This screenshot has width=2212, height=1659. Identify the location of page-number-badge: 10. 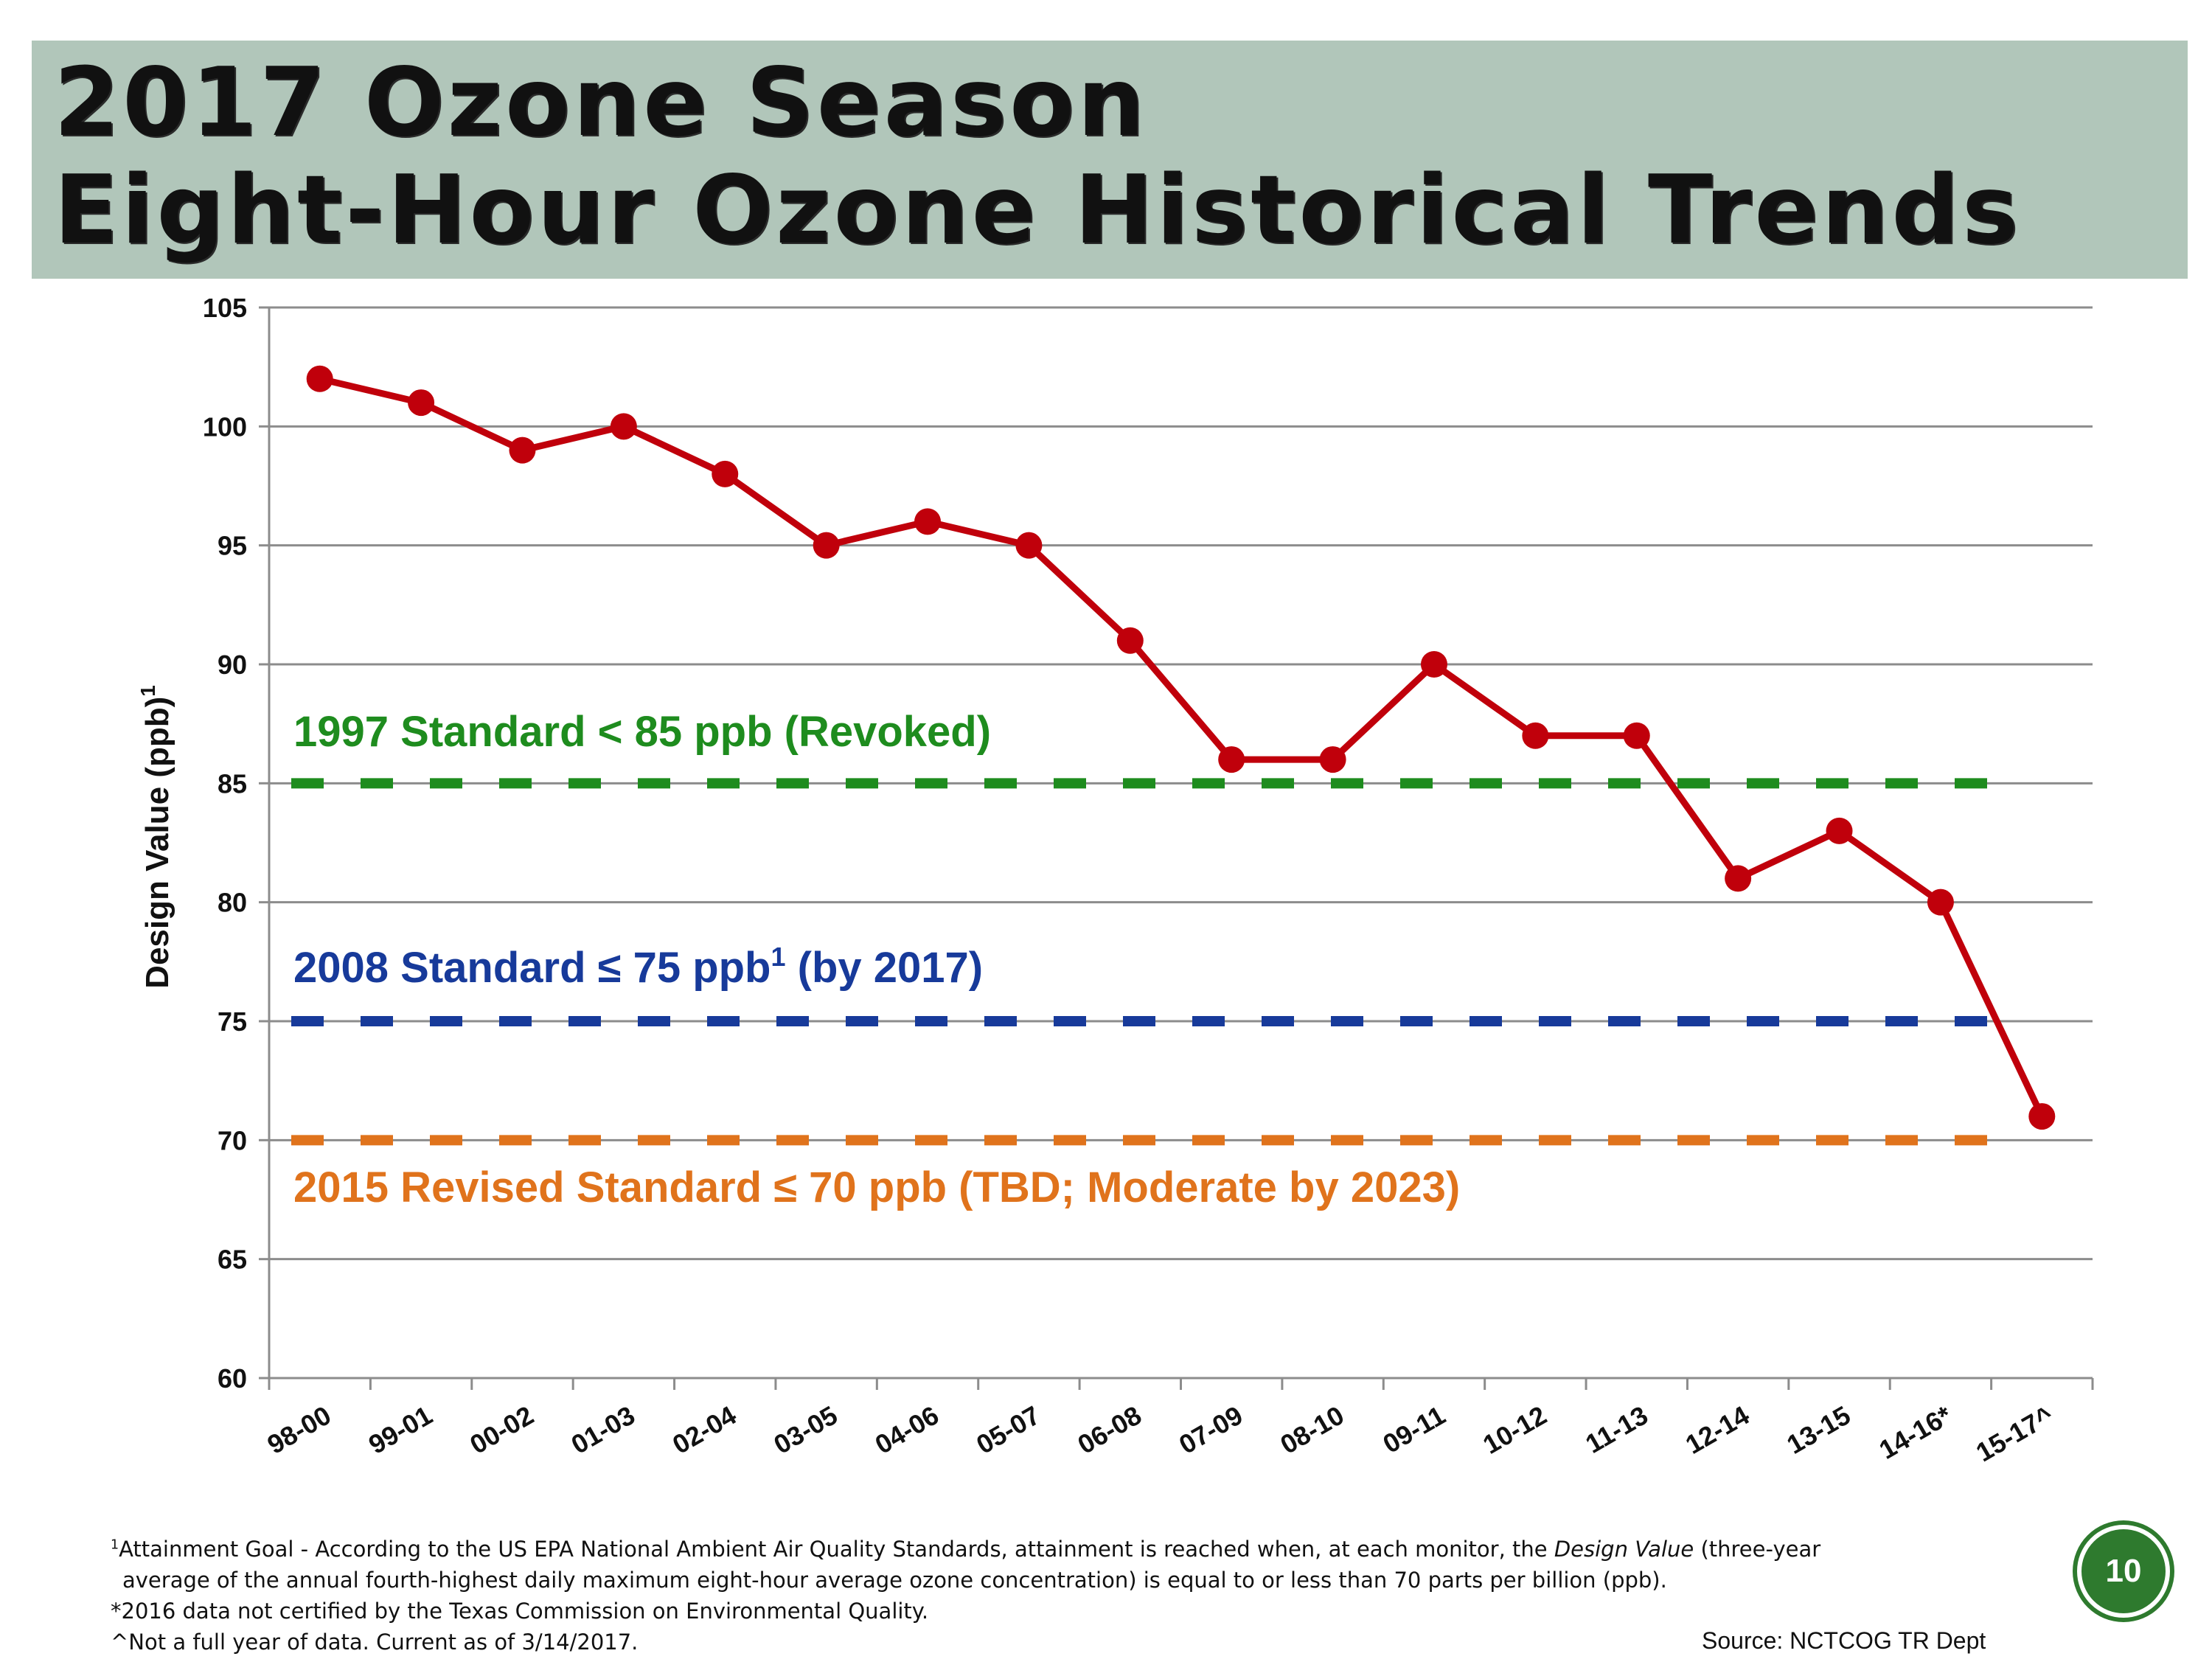
(2123, 1571).